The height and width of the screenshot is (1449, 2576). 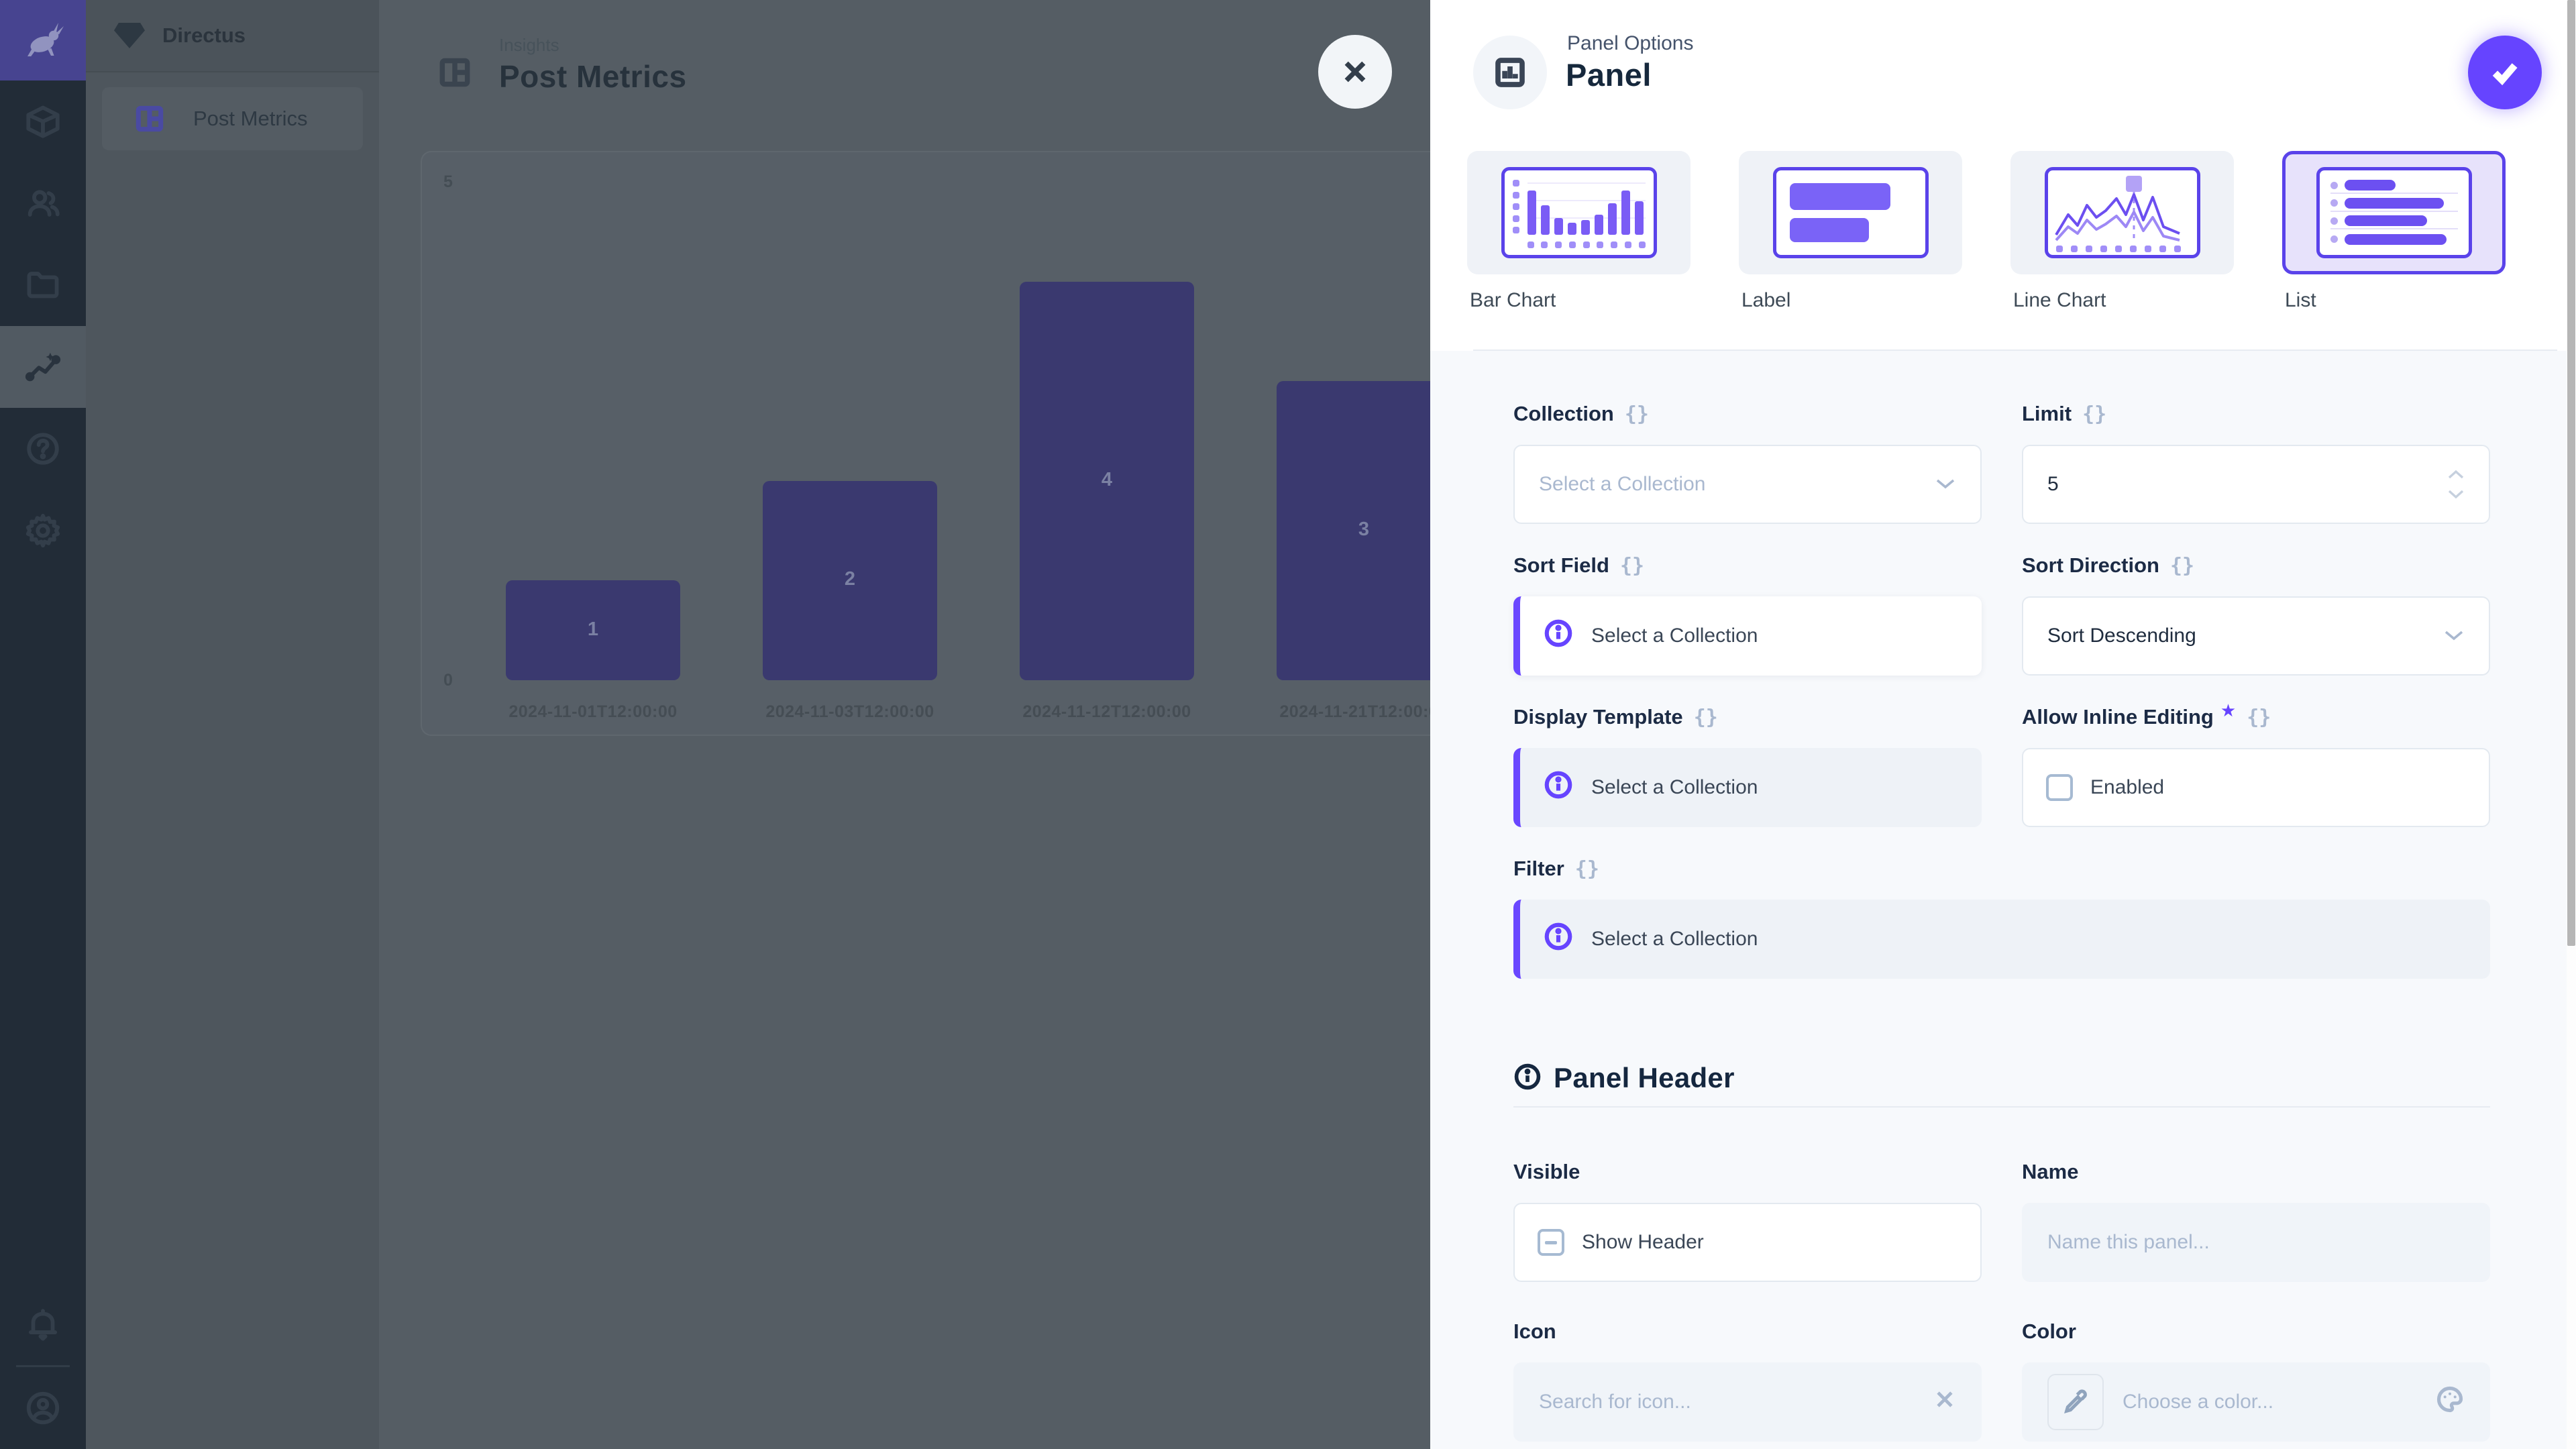 What do you see at coordinates (232, 724) in the screenshot?
I see `navigation-sidebar: Directus Post Metrics` at bounding box center [232, 724].